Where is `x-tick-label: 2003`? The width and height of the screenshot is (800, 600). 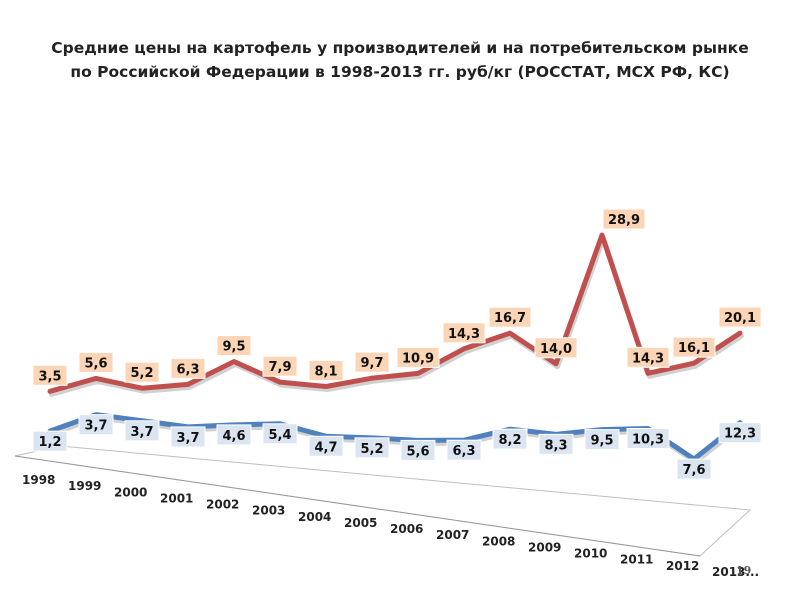 x-tick-label: 2003 is located at coordinates (268, 511).